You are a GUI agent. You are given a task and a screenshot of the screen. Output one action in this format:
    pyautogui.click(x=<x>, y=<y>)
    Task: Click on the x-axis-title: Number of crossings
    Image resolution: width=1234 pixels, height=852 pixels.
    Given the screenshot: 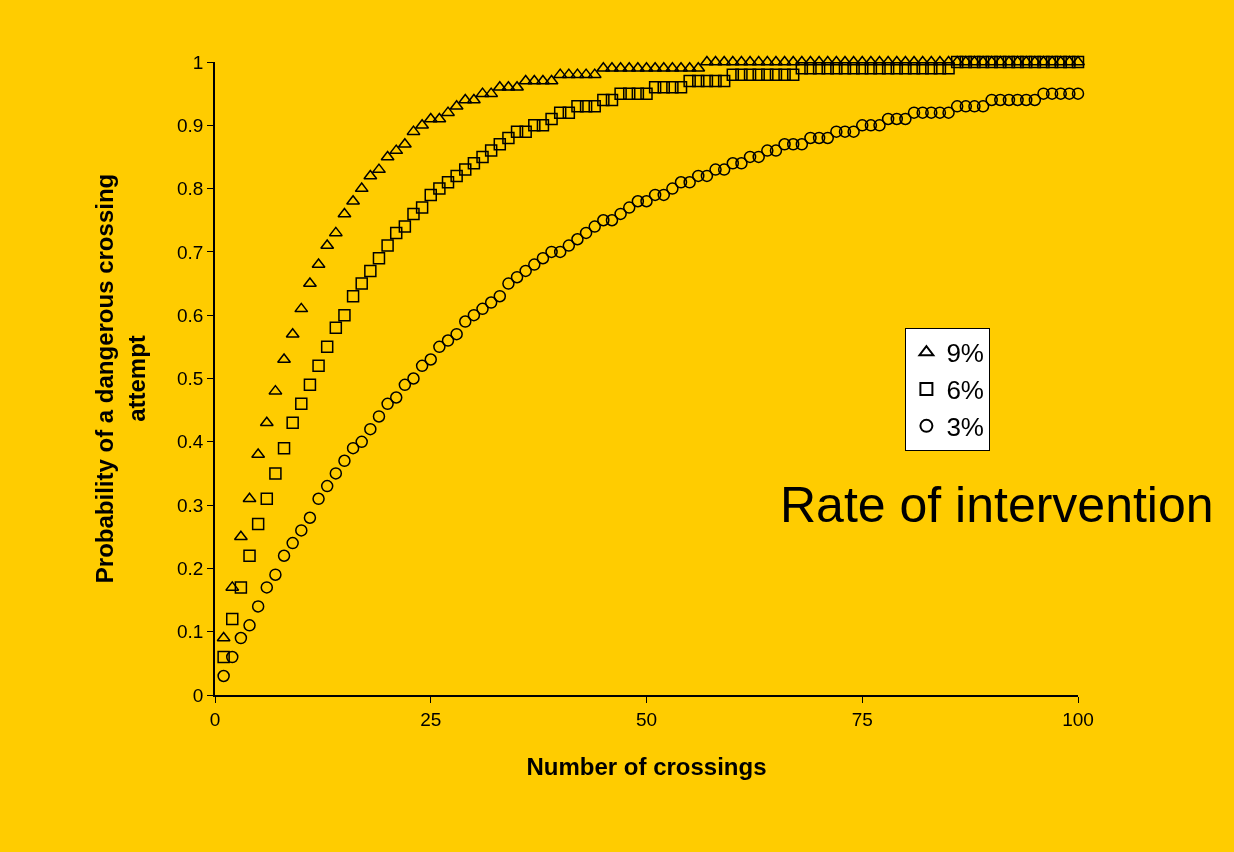 What is the action you would take?
    pyautogui.click(x=646, y=767)
    